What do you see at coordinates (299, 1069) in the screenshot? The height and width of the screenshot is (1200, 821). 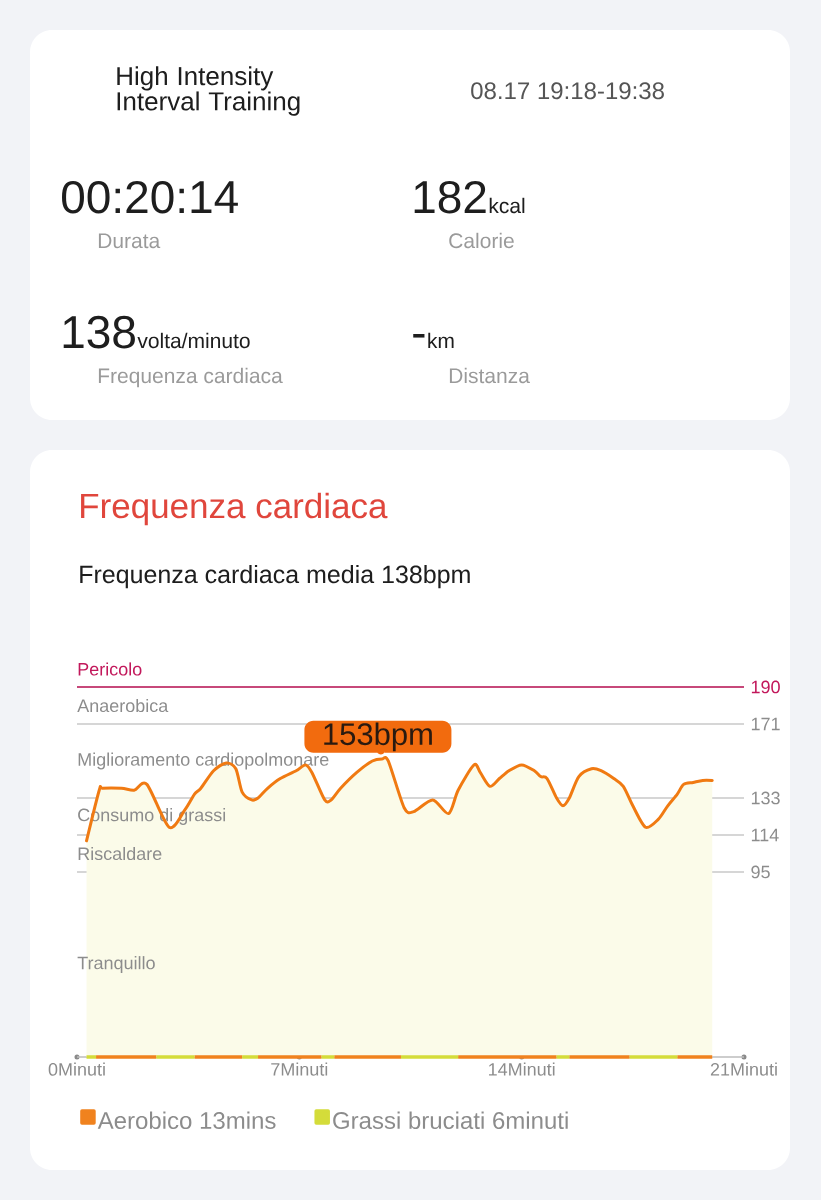 I see `x-tick-label: 7Minuti` at bounding box center [299, 1069].